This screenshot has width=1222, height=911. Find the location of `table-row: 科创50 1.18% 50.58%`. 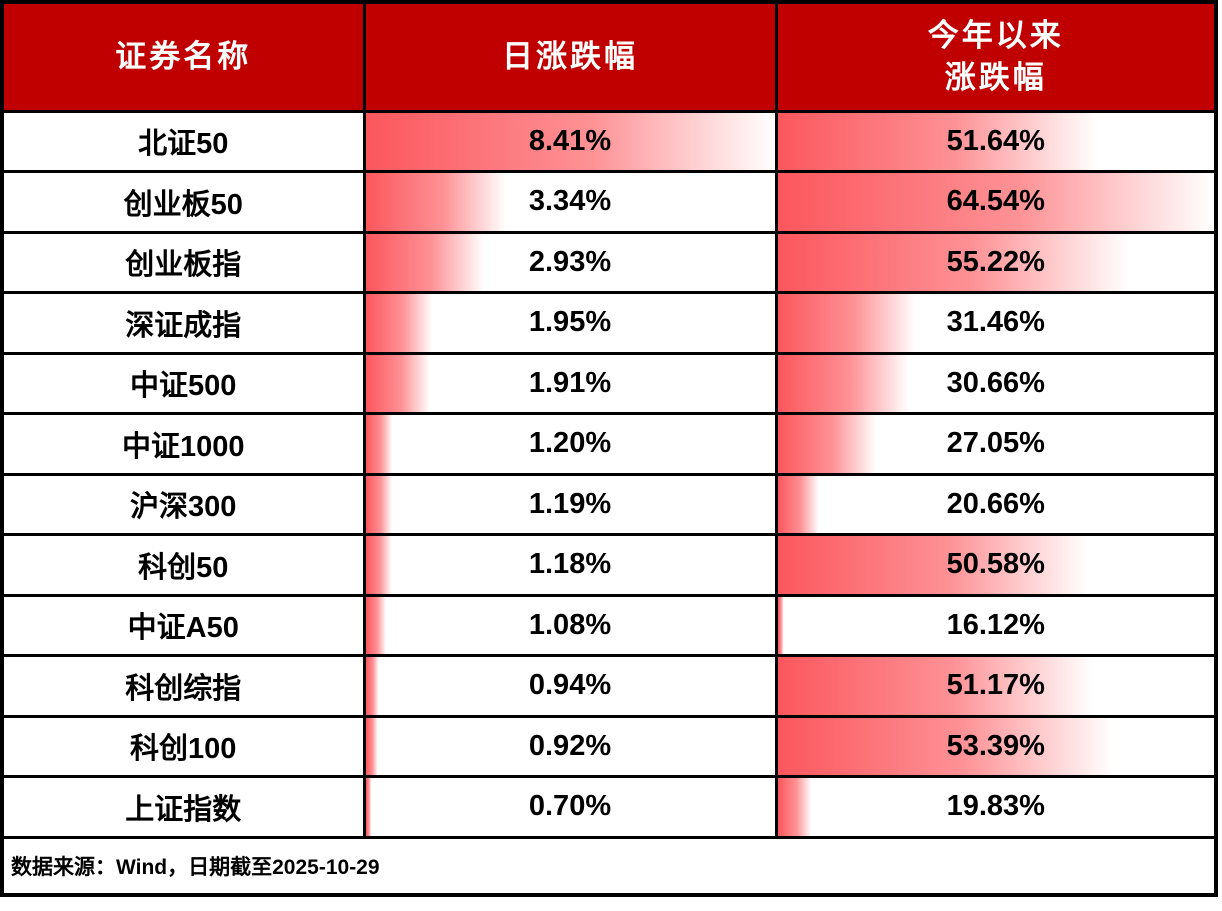

table-row: 科创50 1.18% 50.58% is located at coordinates (609, 565).